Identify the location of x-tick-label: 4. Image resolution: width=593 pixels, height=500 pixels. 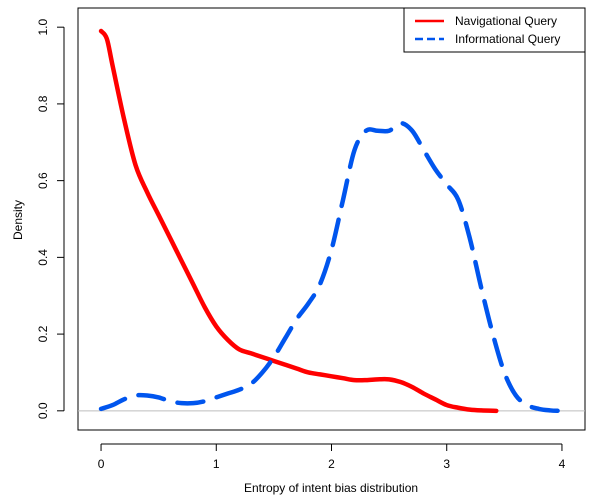
(562, 464).